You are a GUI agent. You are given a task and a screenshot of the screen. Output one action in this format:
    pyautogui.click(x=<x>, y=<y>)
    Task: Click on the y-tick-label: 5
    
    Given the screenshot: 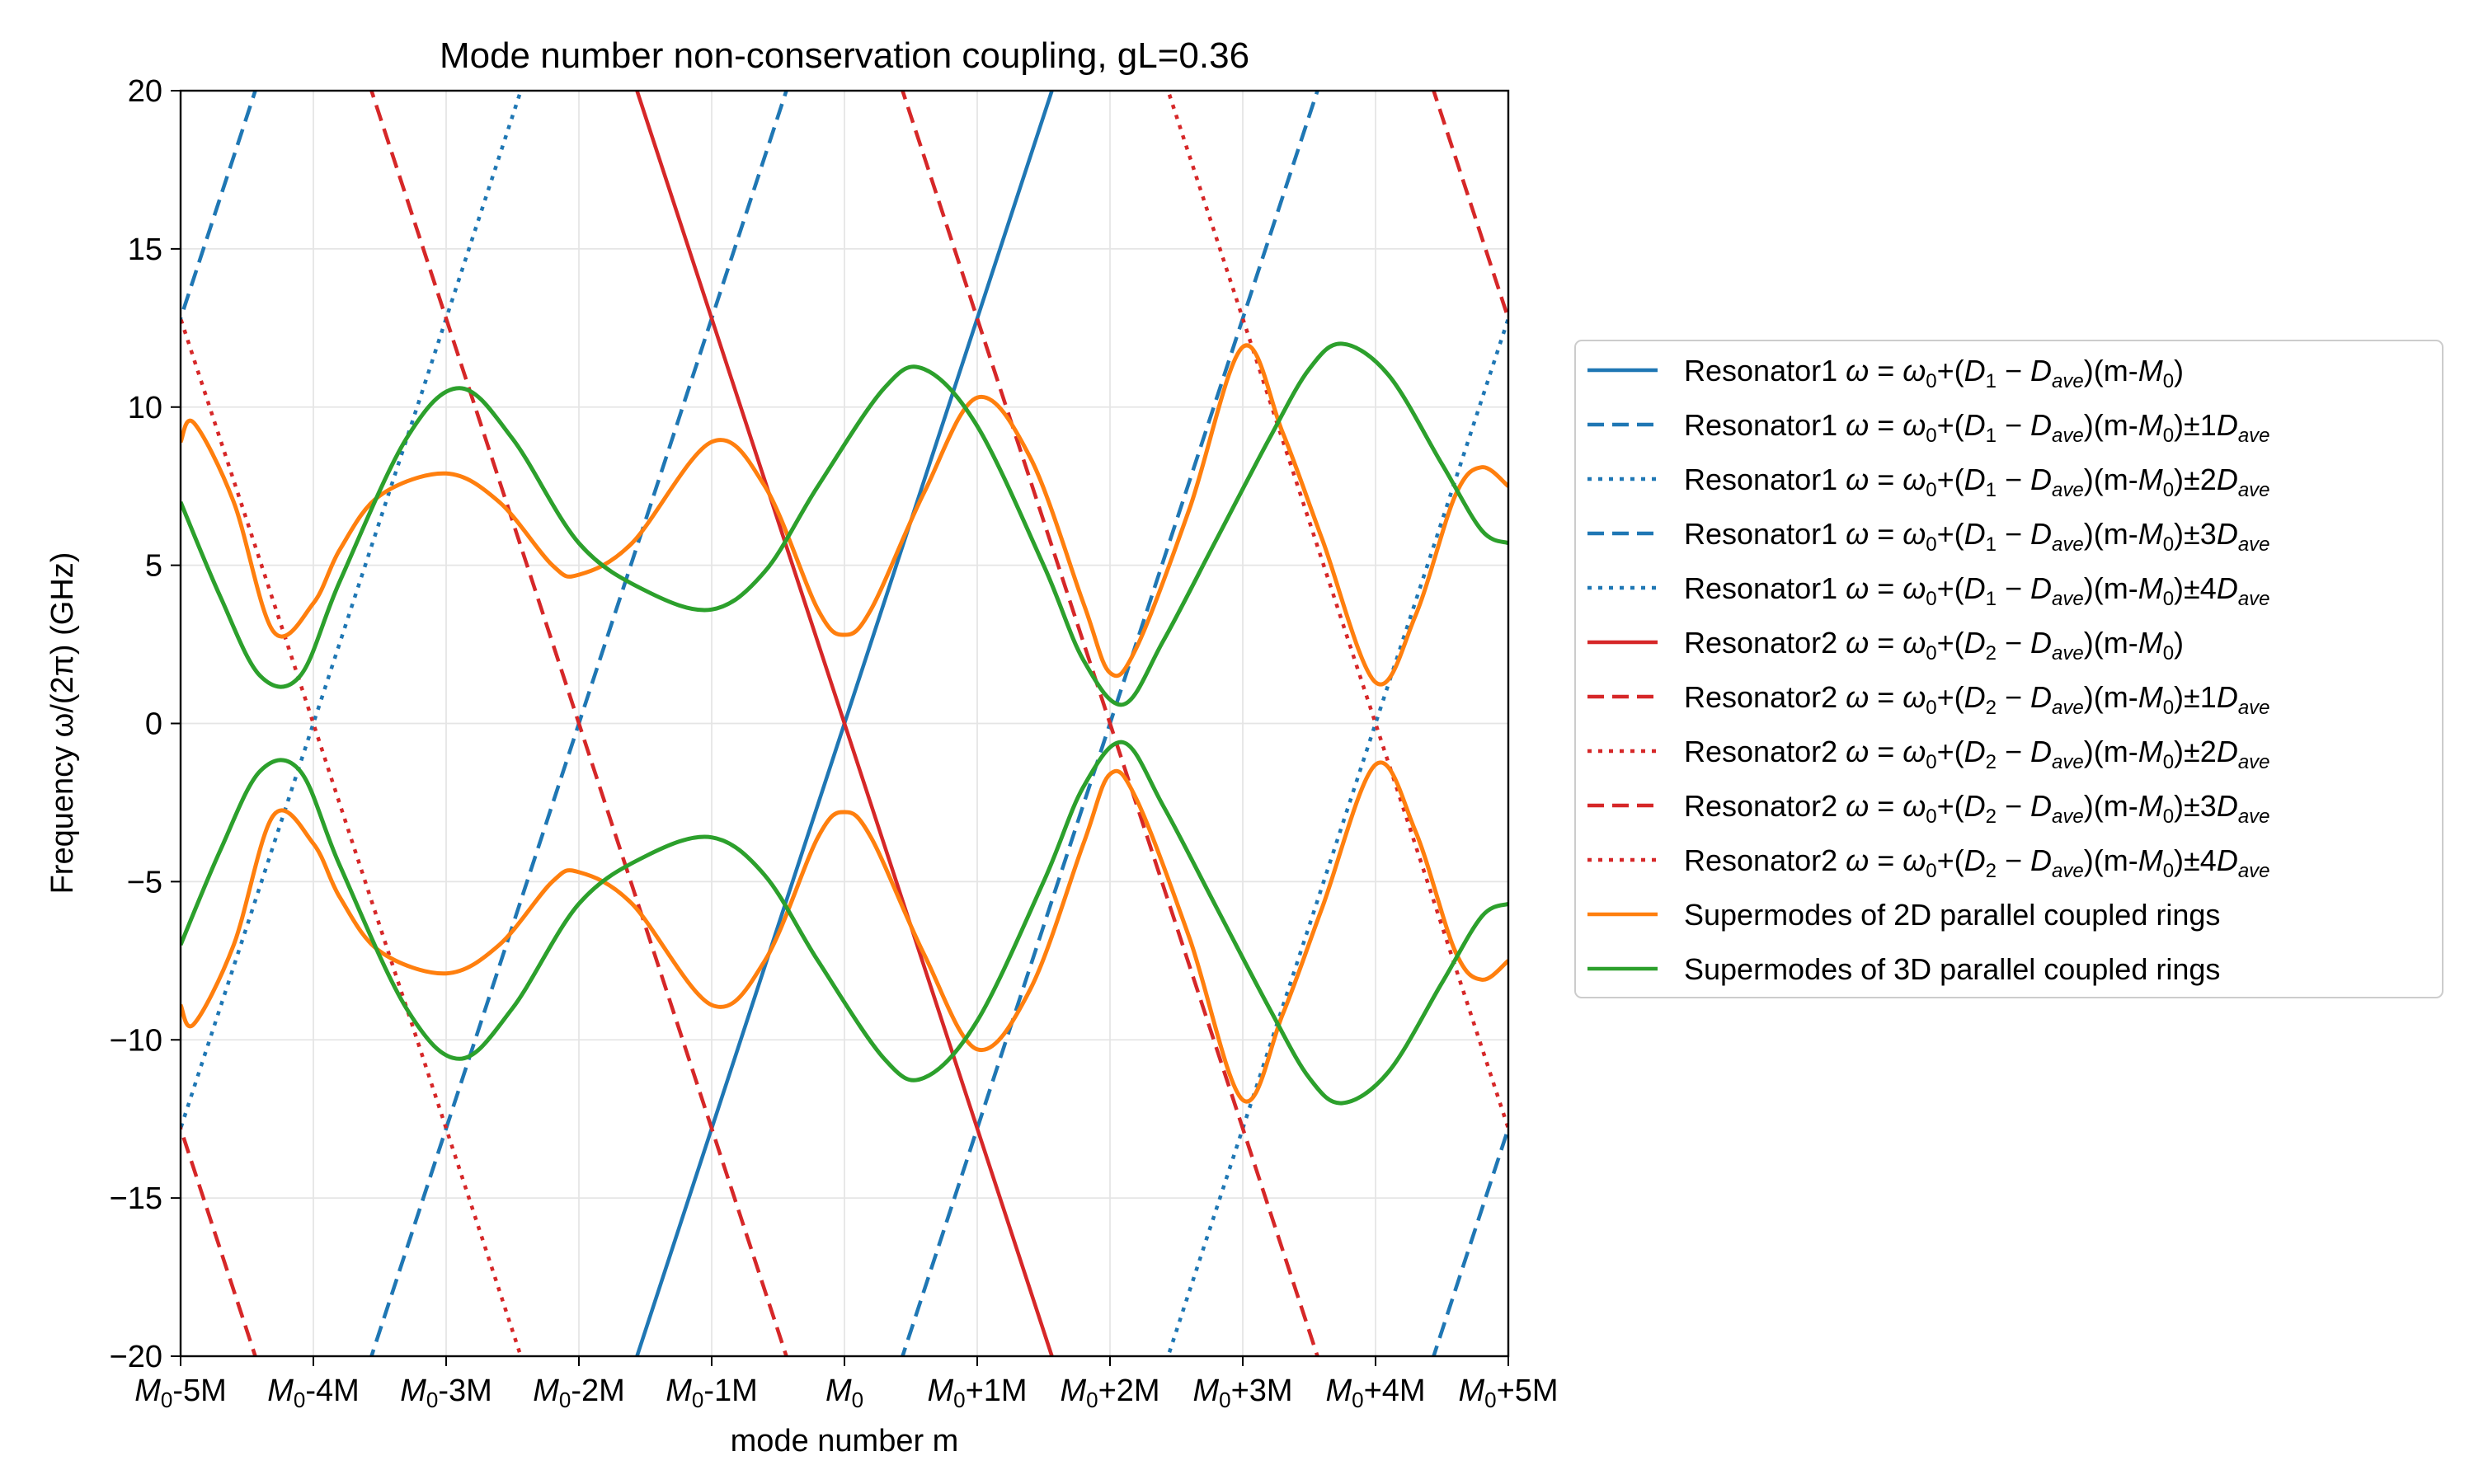 What is the action you would take?
    pyautogui.click(x=153, y=566)
    